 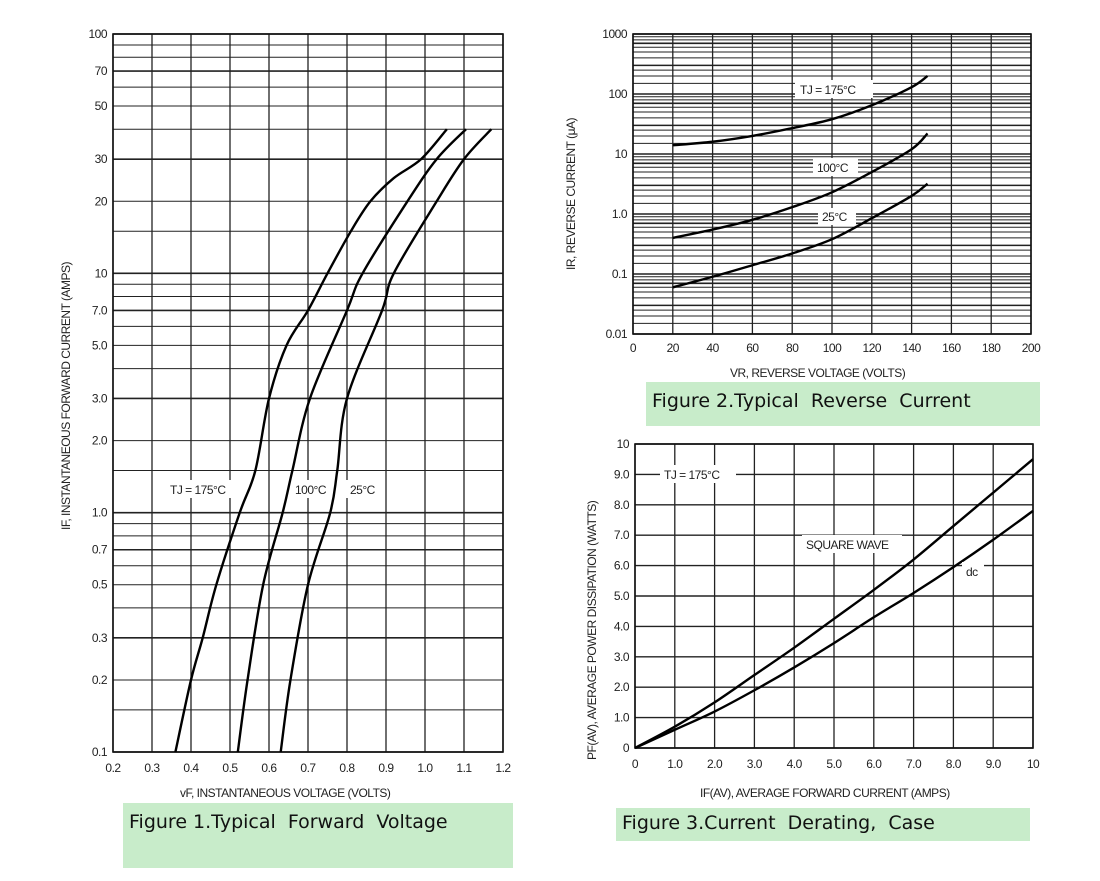 What do you see at coordinates (269, 768) in the screenshot?
I see `x-tick-label: 0.6` at bounding box center [269, 768].